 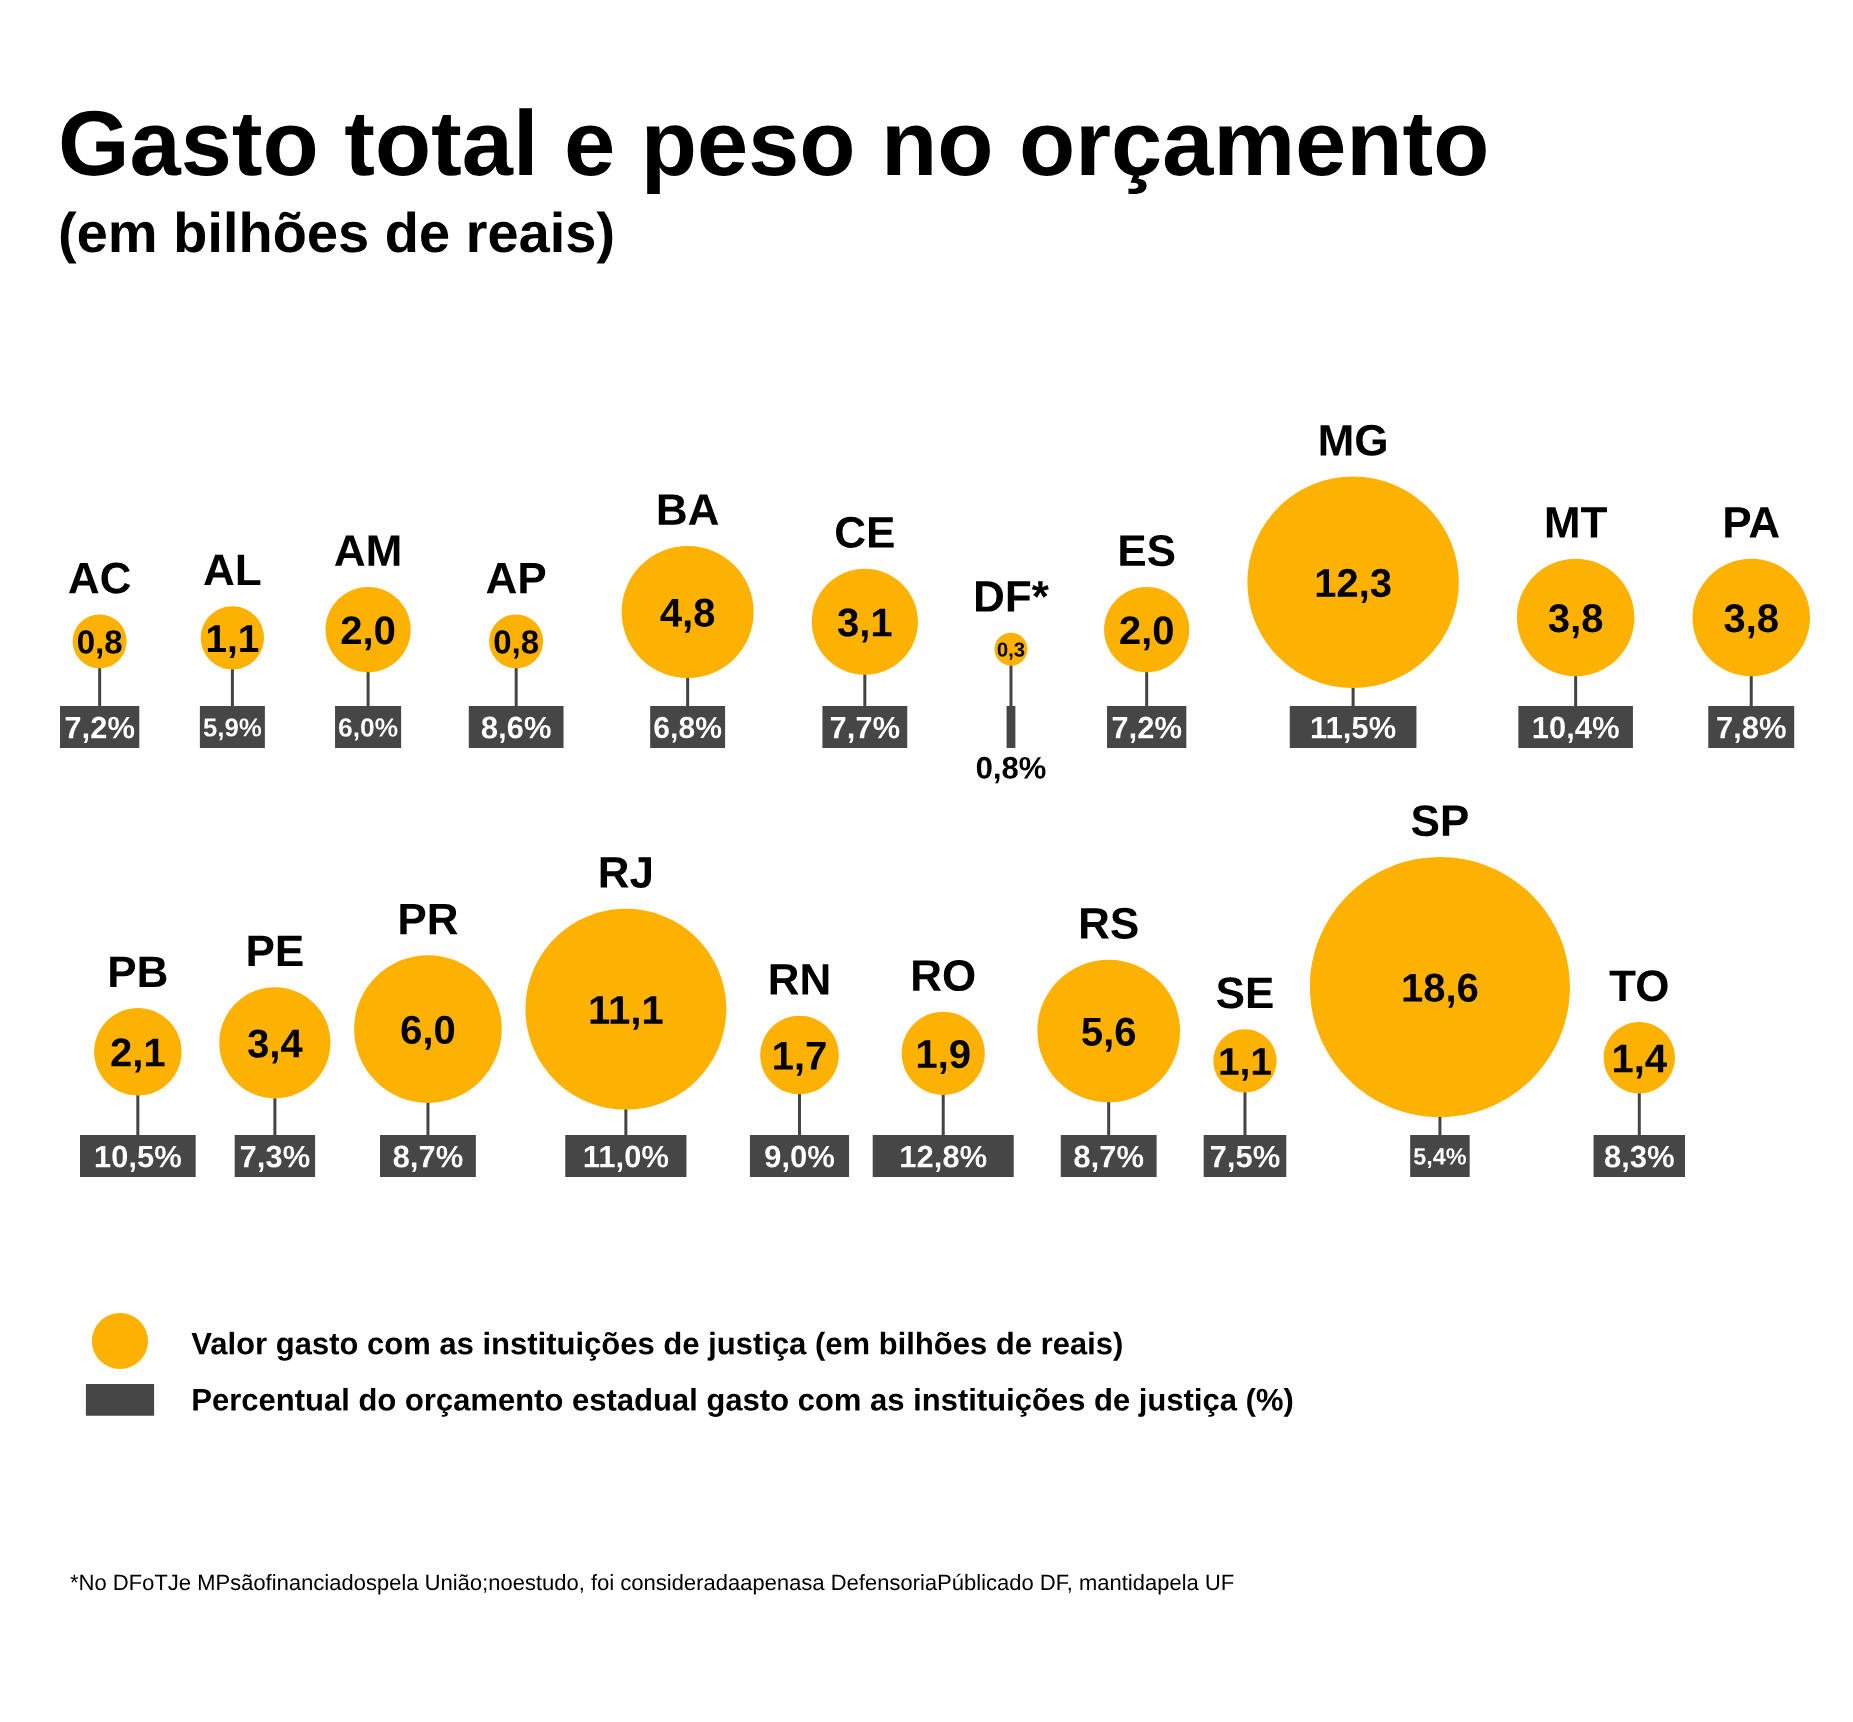 I want to click on data-label: 18,6, so click(x=1440, y=990).